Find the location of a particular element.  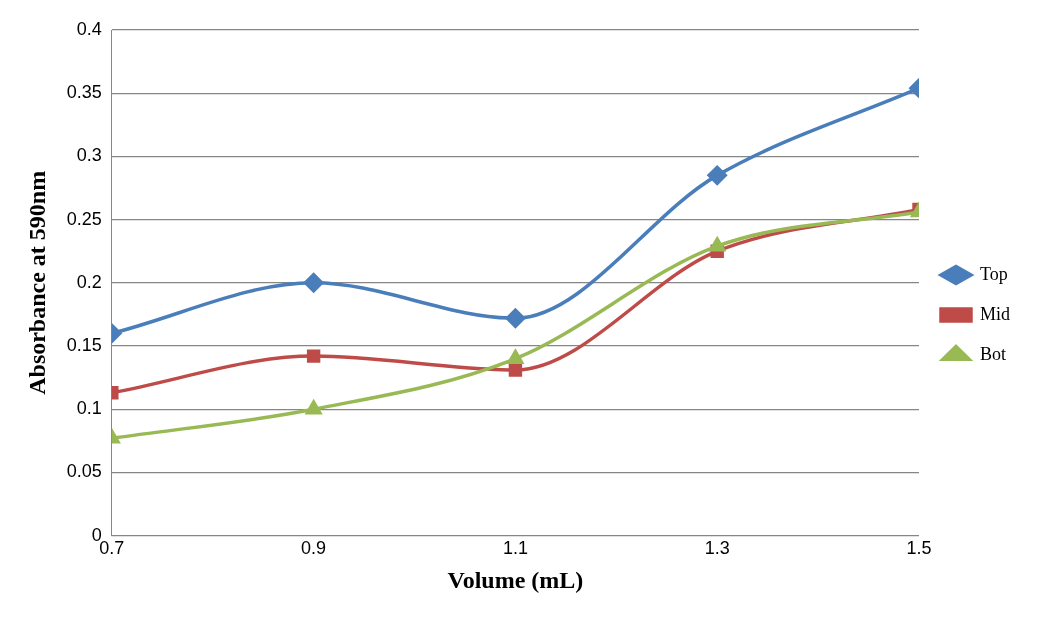

y-tick-label: 0.4 is located at coordinates (89, 28).